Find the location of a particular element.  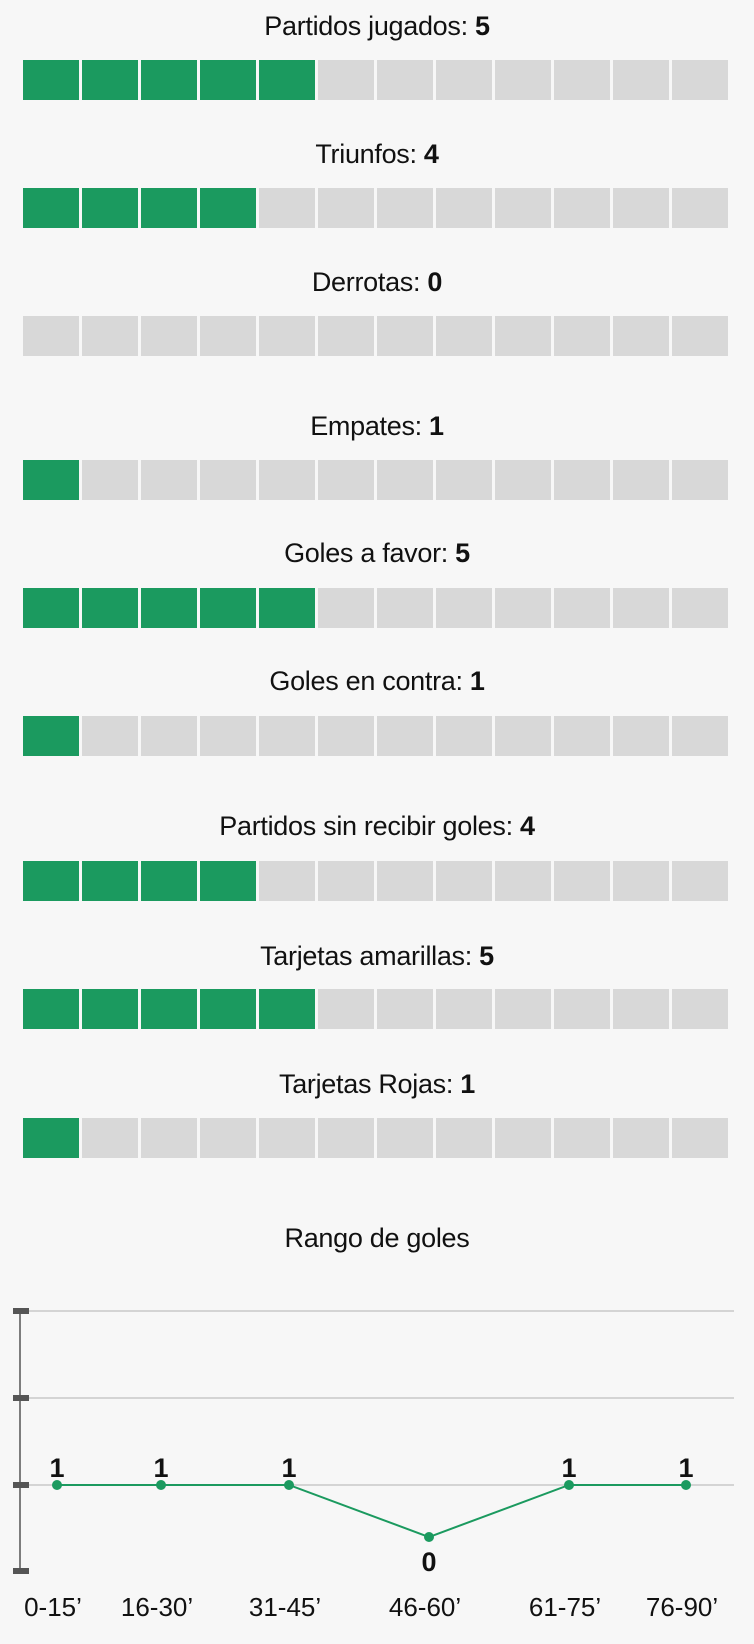

stat-label: Goles a favor: is located at coordinates (366, 553).